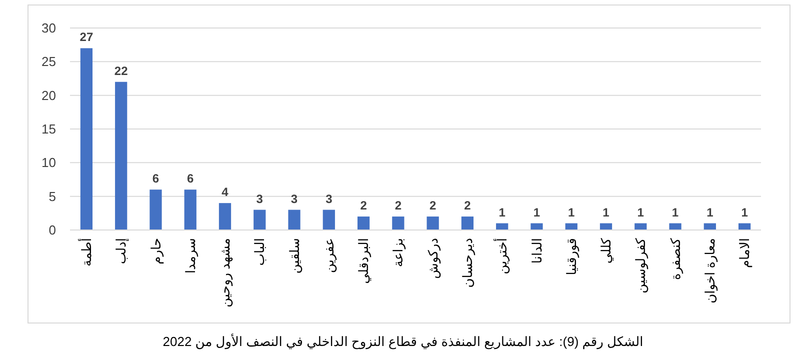 The width and height of the screenshot is (806, 363). Describe the element at coordinates (122, 251) in the screenshot. I see `x-tick-label: إدلب` at that location.